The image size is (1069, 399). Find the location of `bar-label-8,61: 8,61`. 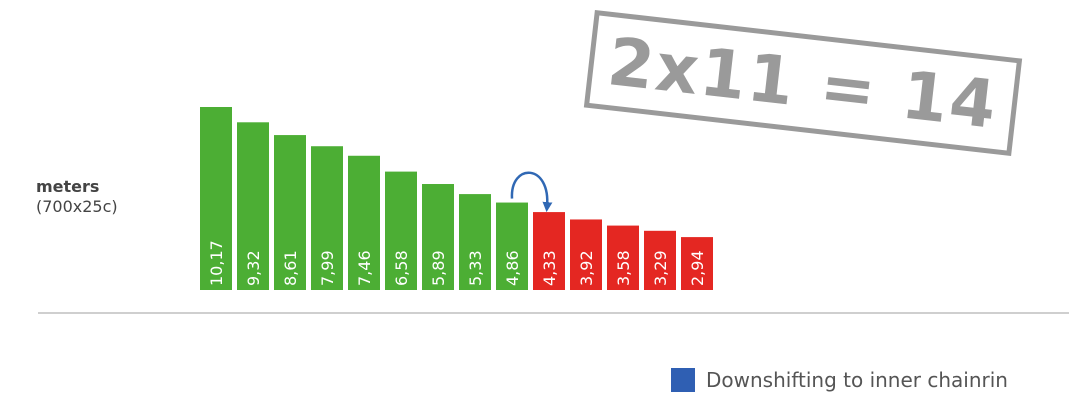

bar-label-8,61: 8,61 is located at coordinates (290, 268).